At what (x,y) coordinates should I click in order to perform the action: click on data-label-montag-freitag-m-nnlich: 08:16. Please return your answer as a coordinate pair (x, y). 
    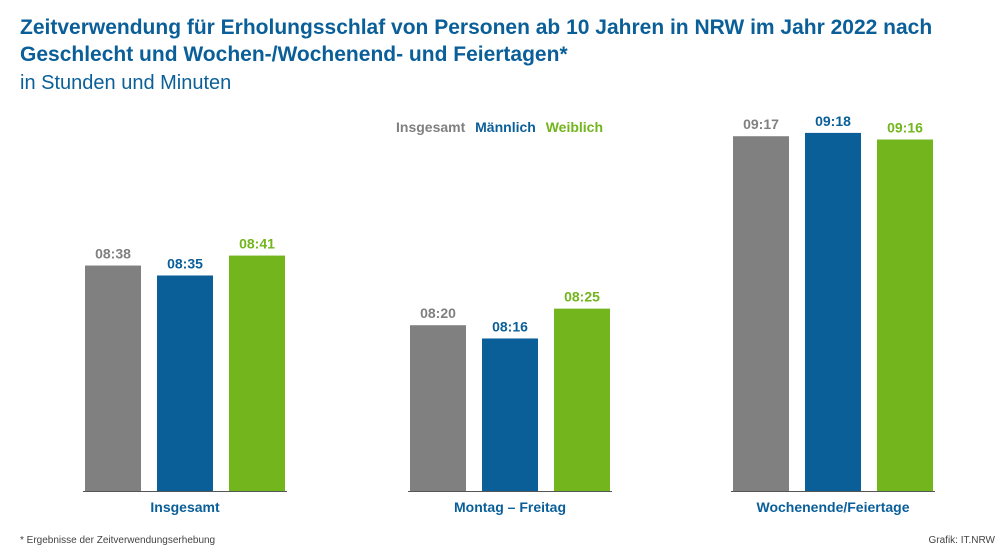
    Looking at the image, I should click on (510, 326).